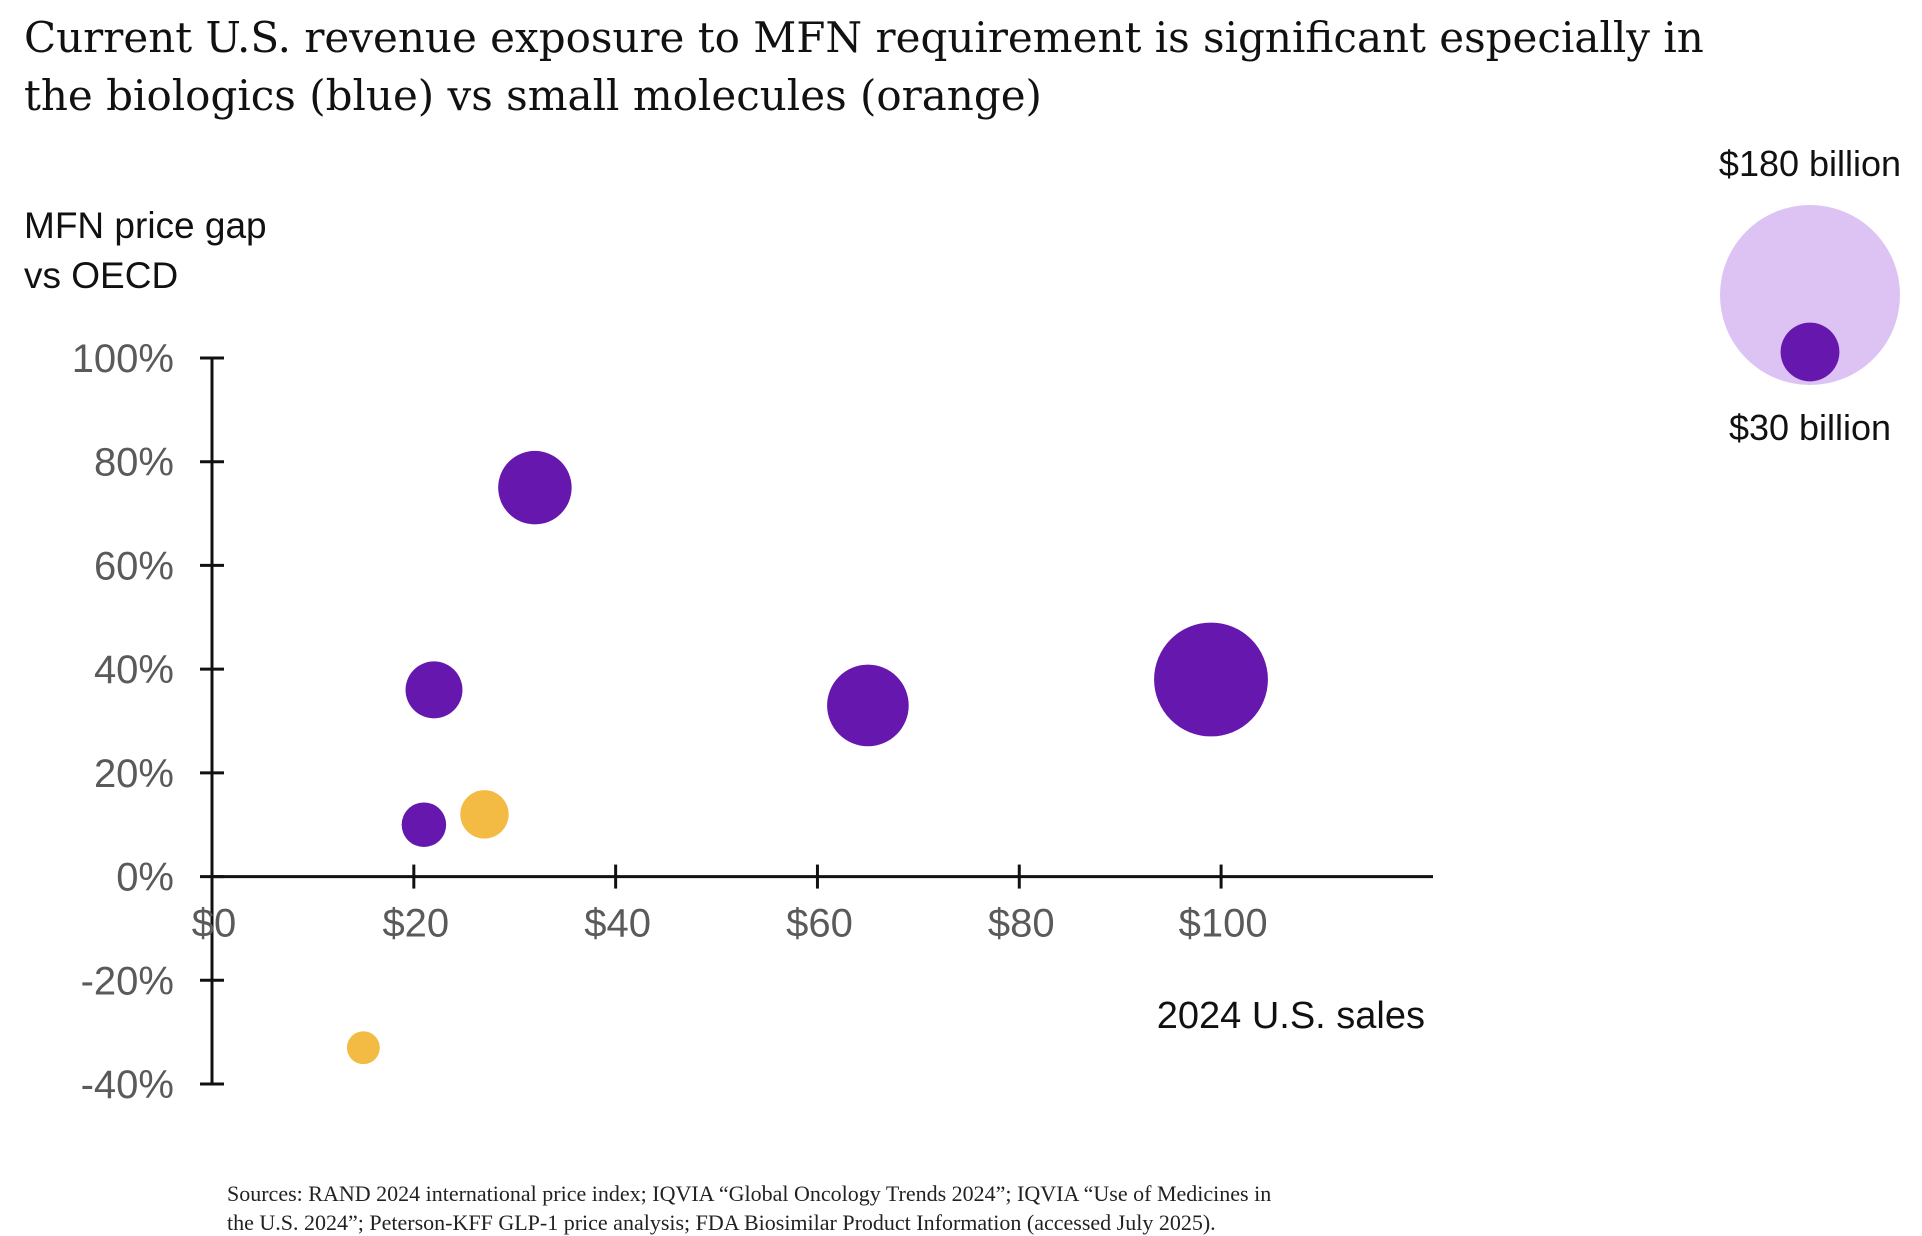  Describe the element at coordinates (134, 463) in the screenshot. I see `y-tick-label: 80%` at that location.